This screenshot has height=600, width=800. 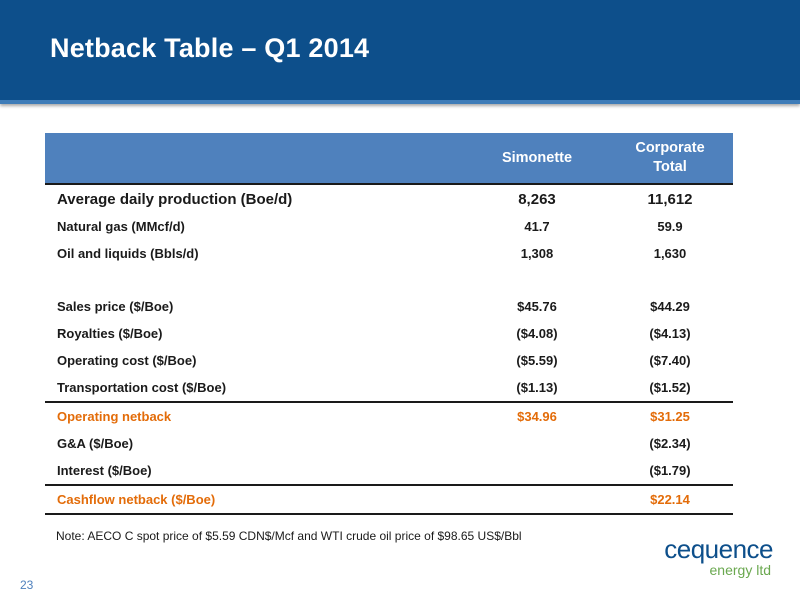 What do you see at coordinates (718, 549) in the screenshot?
I see `logo-wordmark: cequence` at bounding box center [718, 549].